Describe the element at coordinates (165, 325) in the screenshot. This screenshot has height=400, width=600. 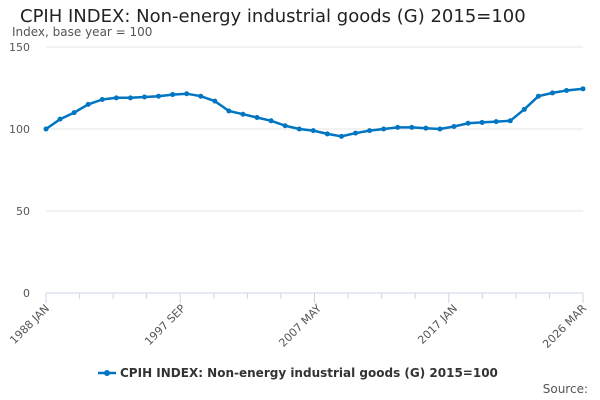
I see `x-tick-label: 1997 SEP` at that location.